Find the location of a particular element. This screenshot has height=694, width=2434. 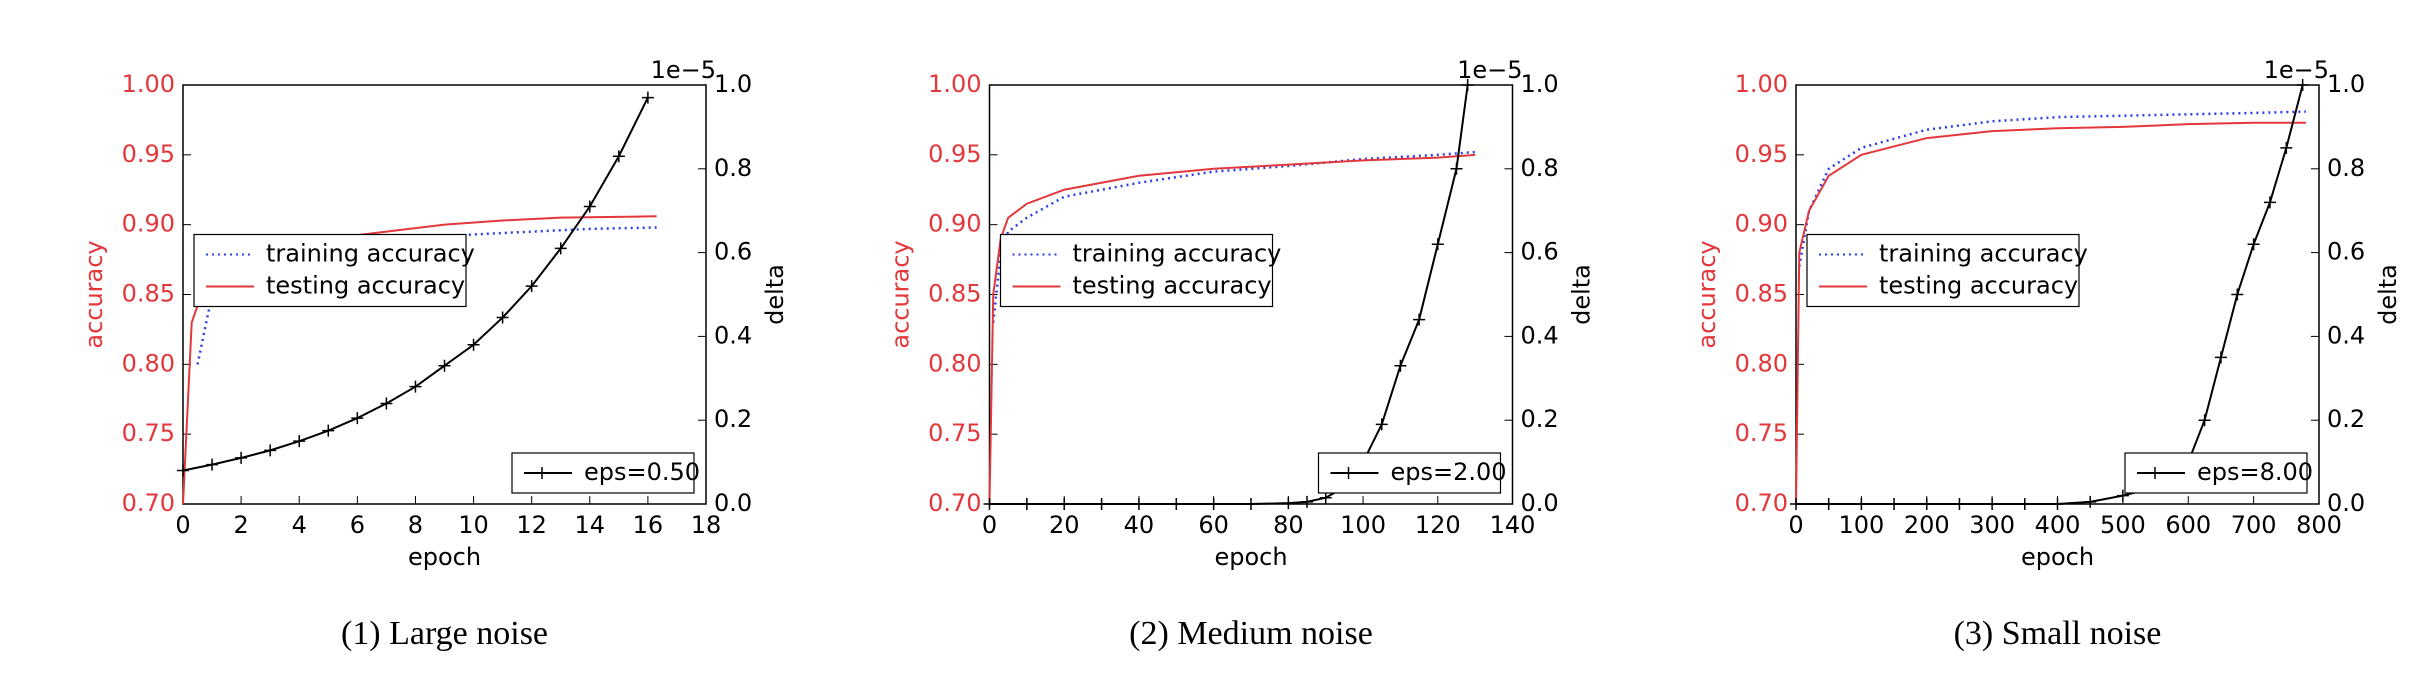

x-tick-label: 2 is located at coordinates (240, 525).